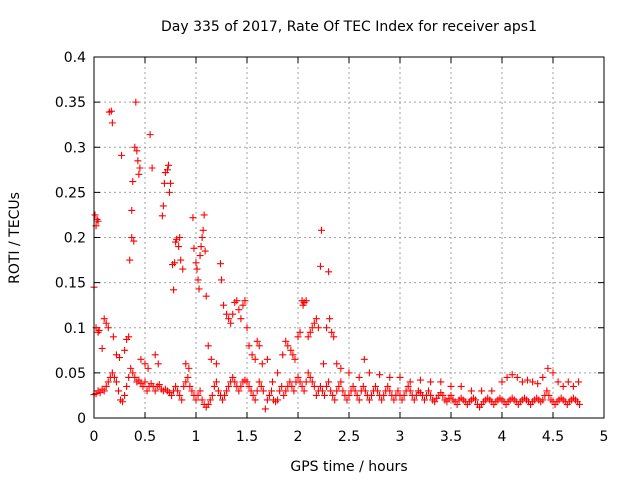 The width and height of the screenshot is (640, 480). I want to click on x-tick-label: 3, so click(400, 437).